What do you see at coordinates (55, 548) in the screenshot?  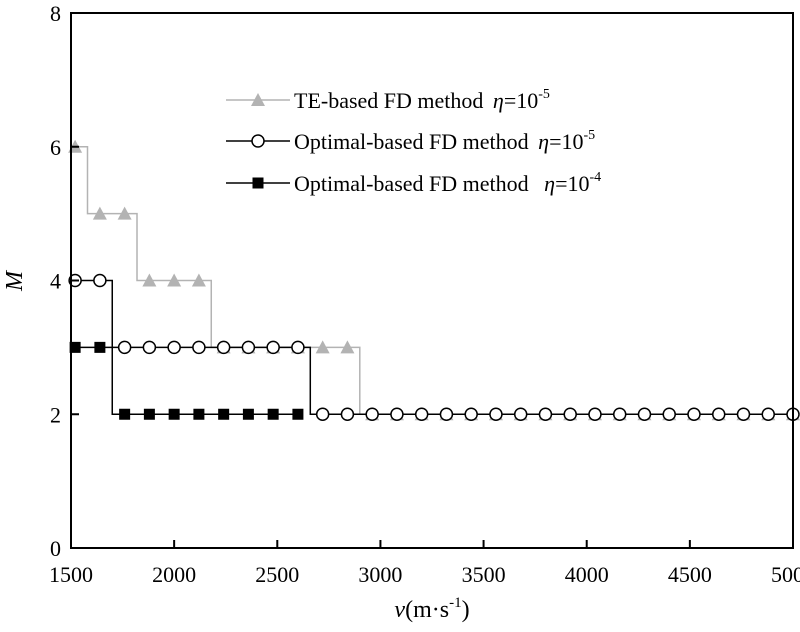 I see `y-tick-label: 0` at bounding box center [55, 548].